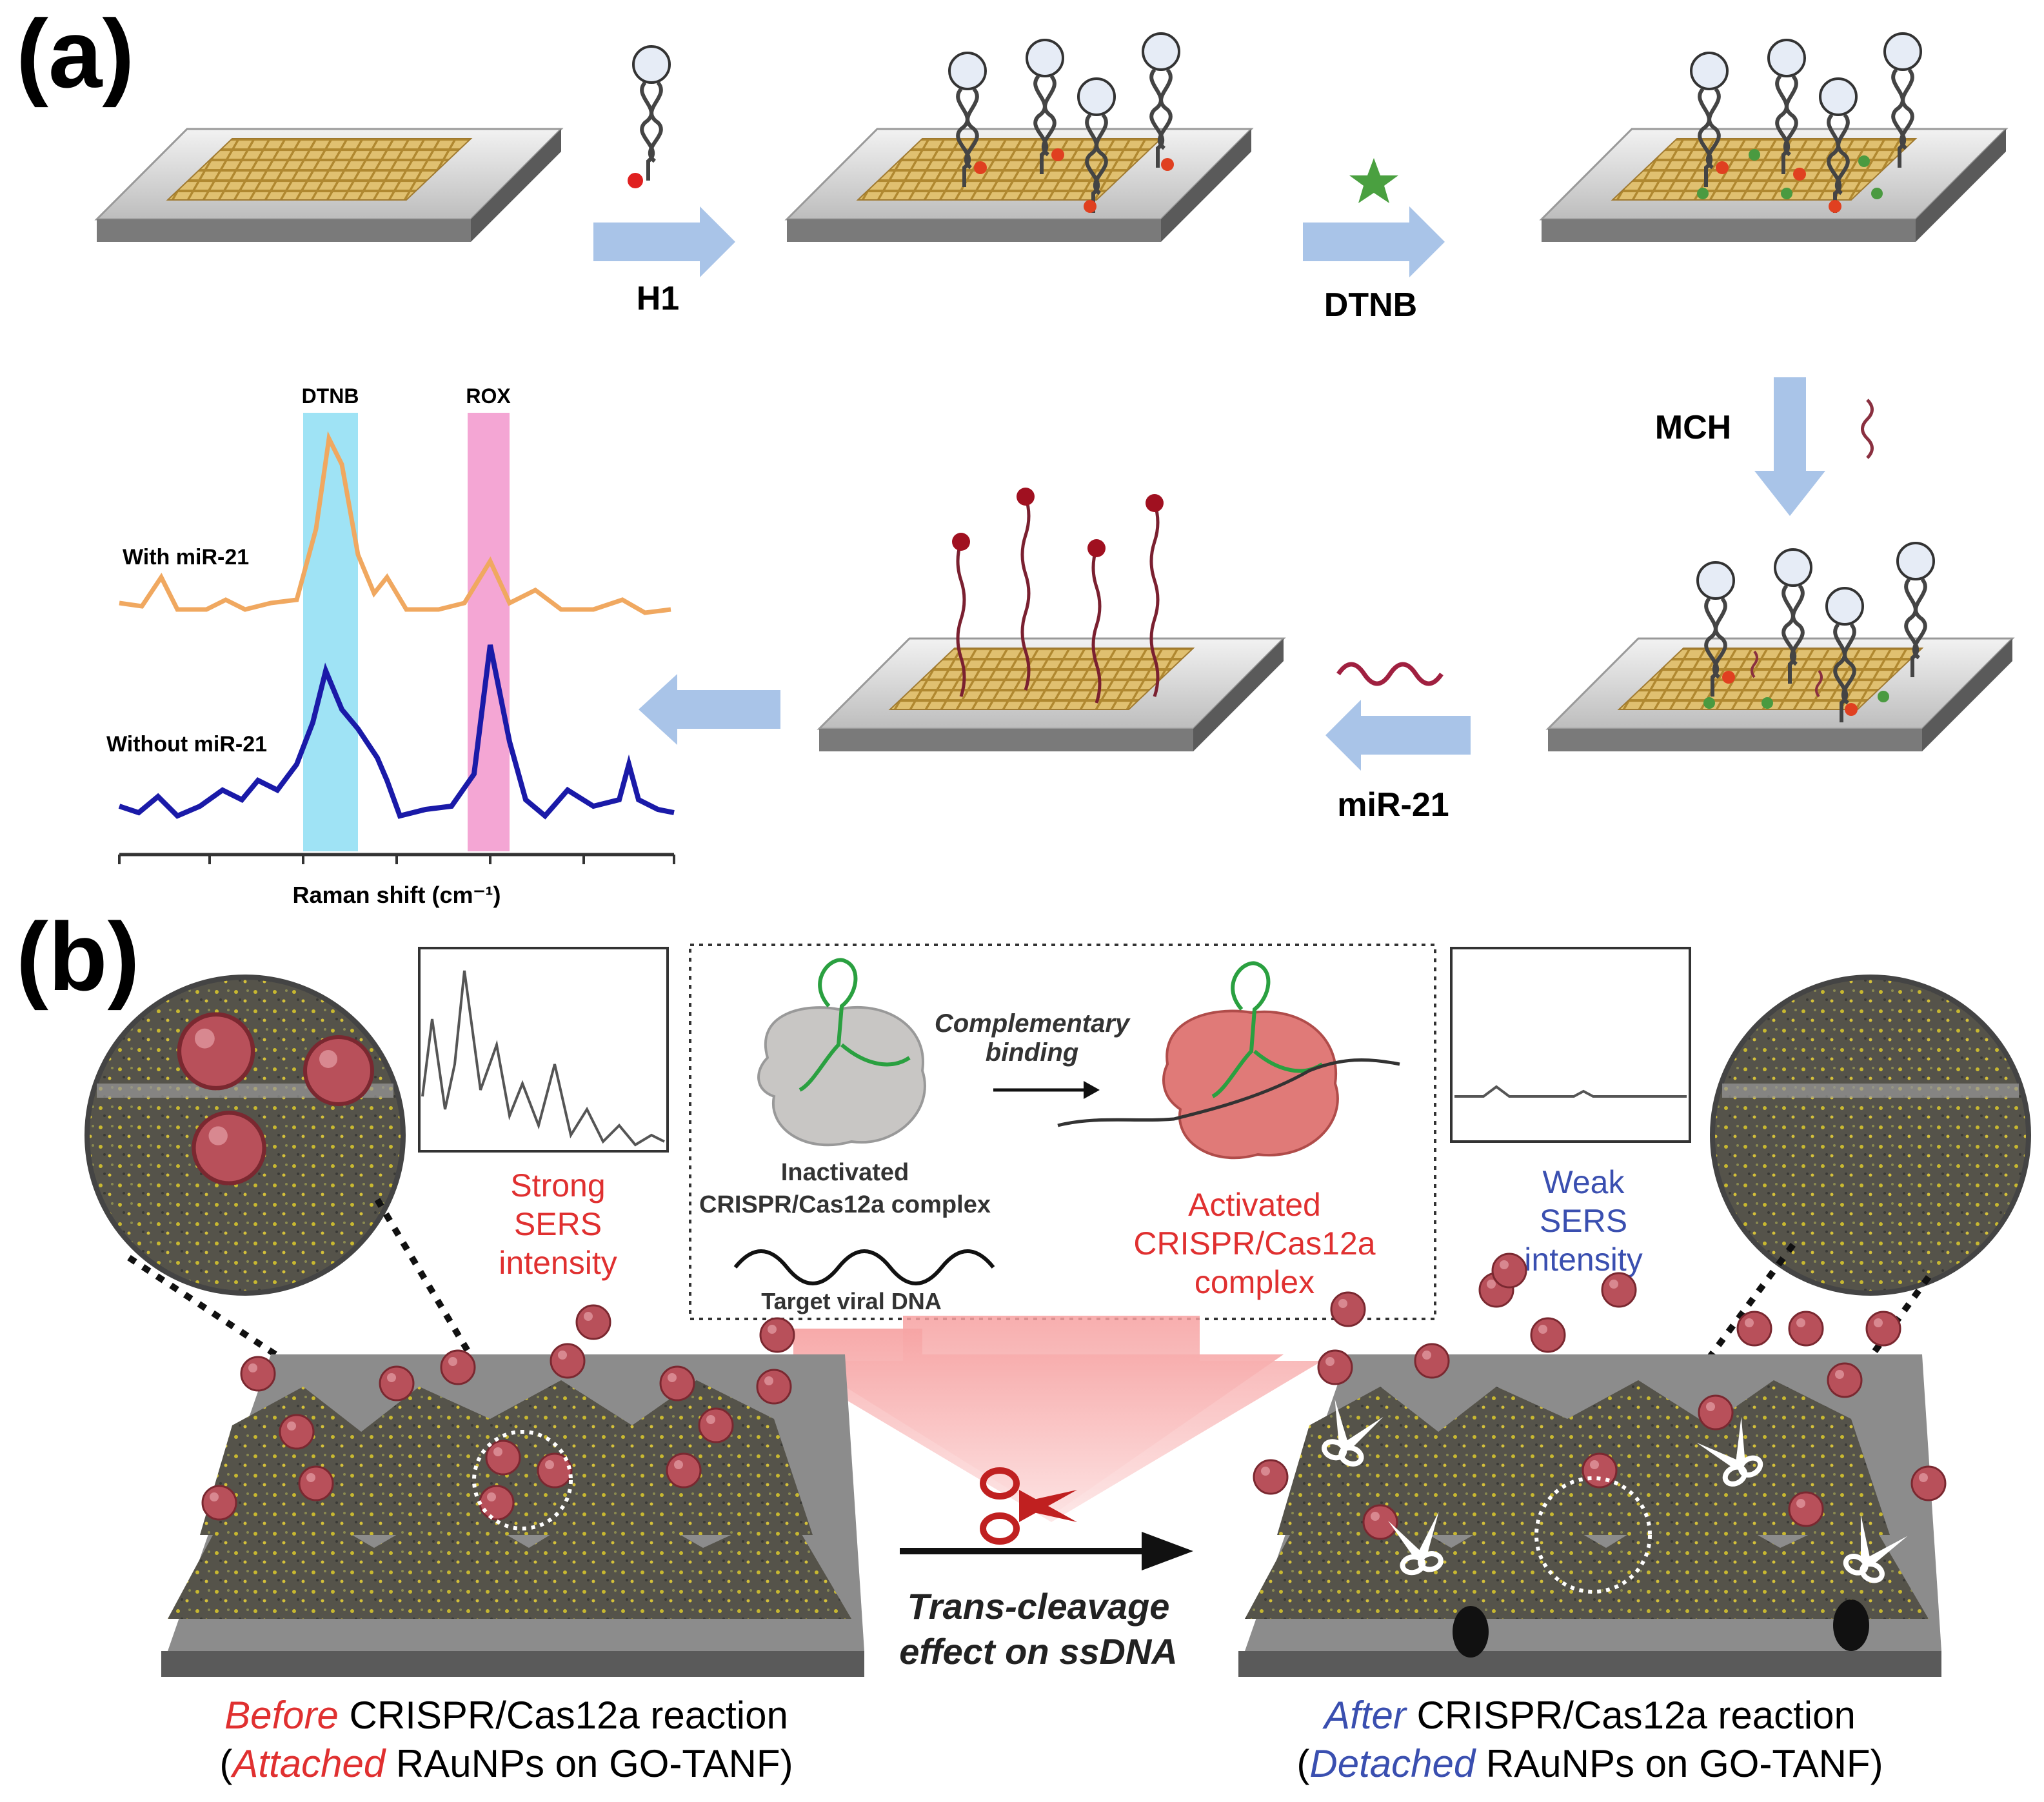 The width and height of the screenshot is (2044, 1802). Describe the element at coordinates (557, 1185) in the screenshot. I see `strong-line-1: Strong` at that location.